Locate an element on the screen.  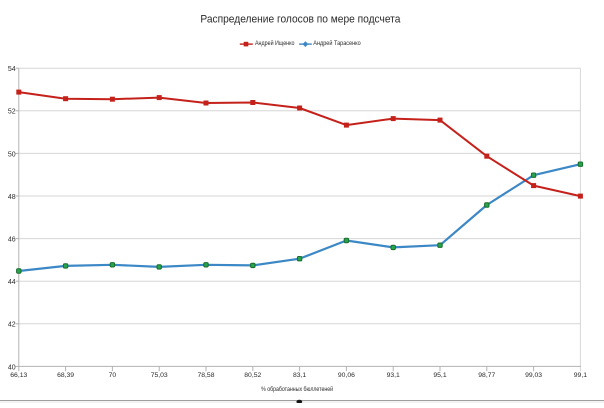
svg-text: 83,1 is located at coordinates (299, 375).